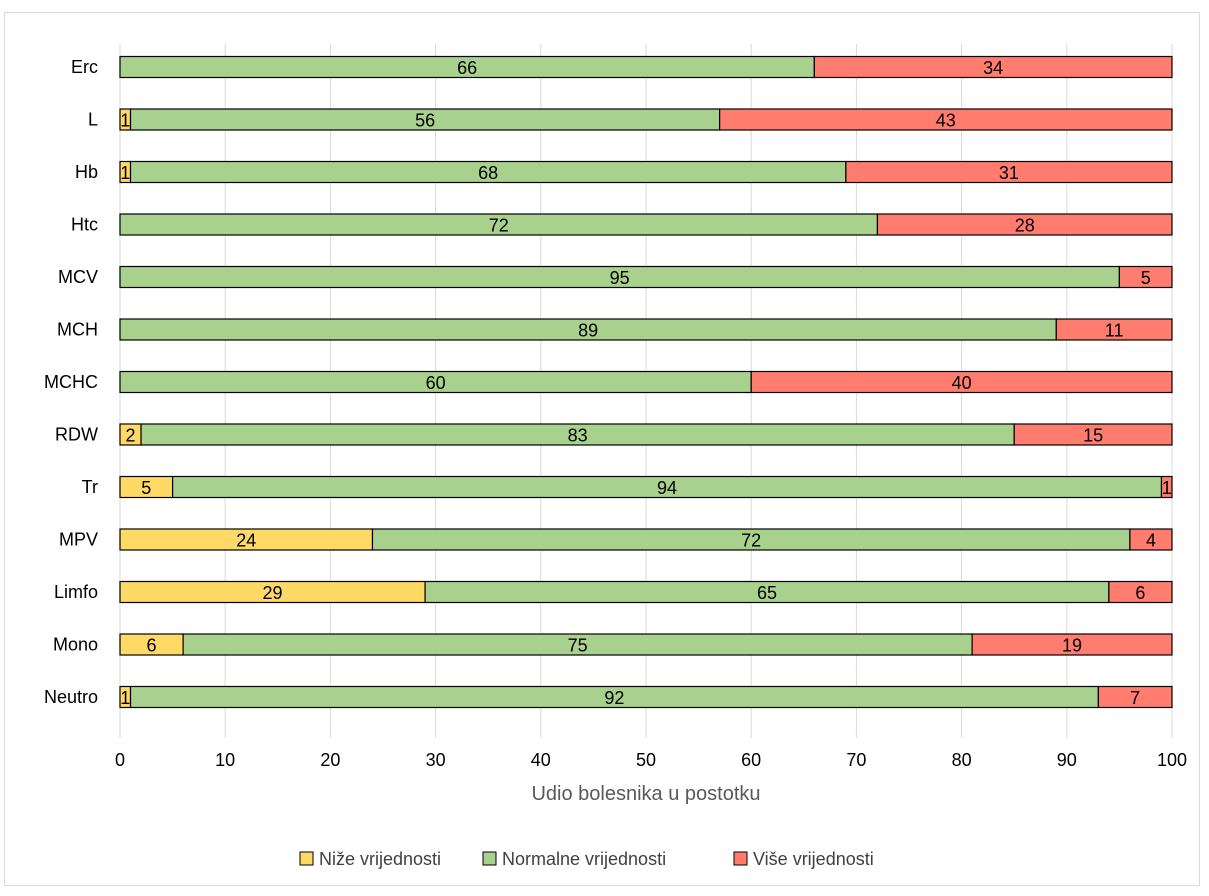 The image size is (1209, 896). What do you see at coordinates (90, 487) in the screenshot?
I see `category-label: Tr` at bounding box center [90, 487].